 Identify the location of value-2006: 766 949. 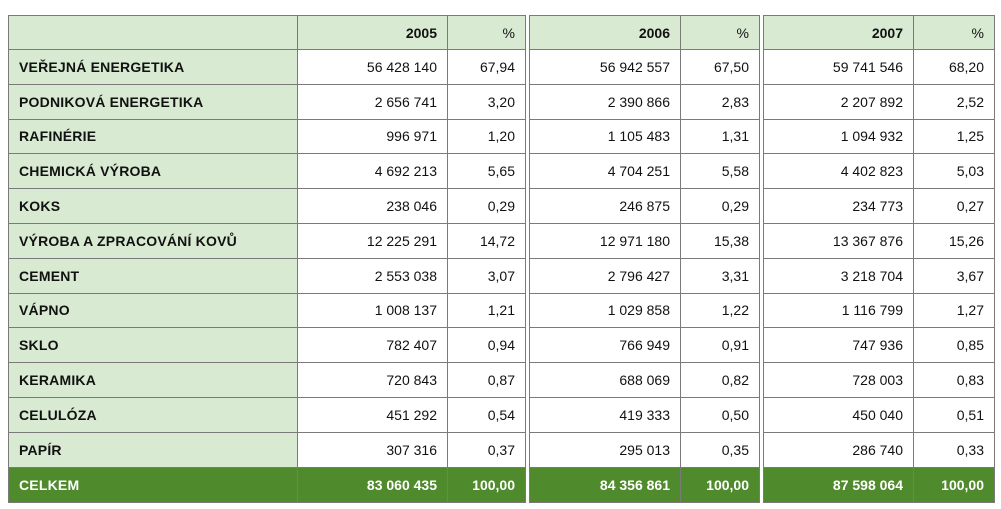
(605, 345).